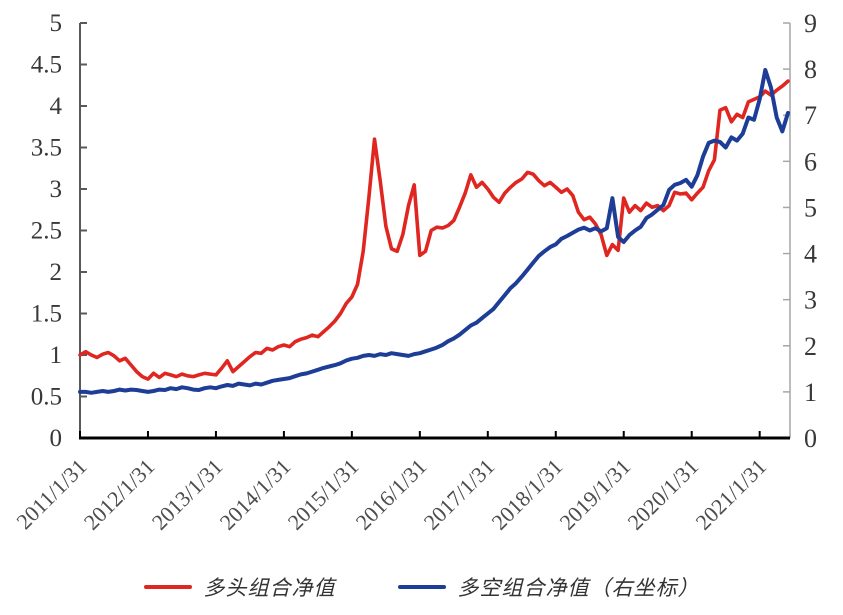 This screenshot has height=615, width=843. What do you see at coordinates (810, 23) in the screenshot?
I see `right-axis-tick-label: 9` at bounding box center [810, 23].